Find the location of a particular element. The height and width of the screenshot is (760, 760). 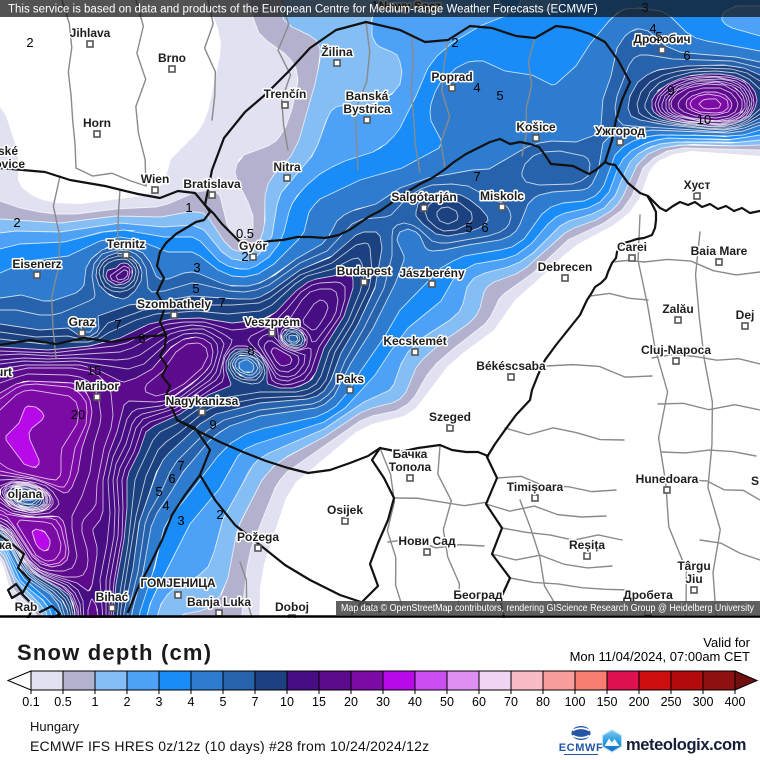

svg-text: Timișoara is located at coordinates (535, 487).